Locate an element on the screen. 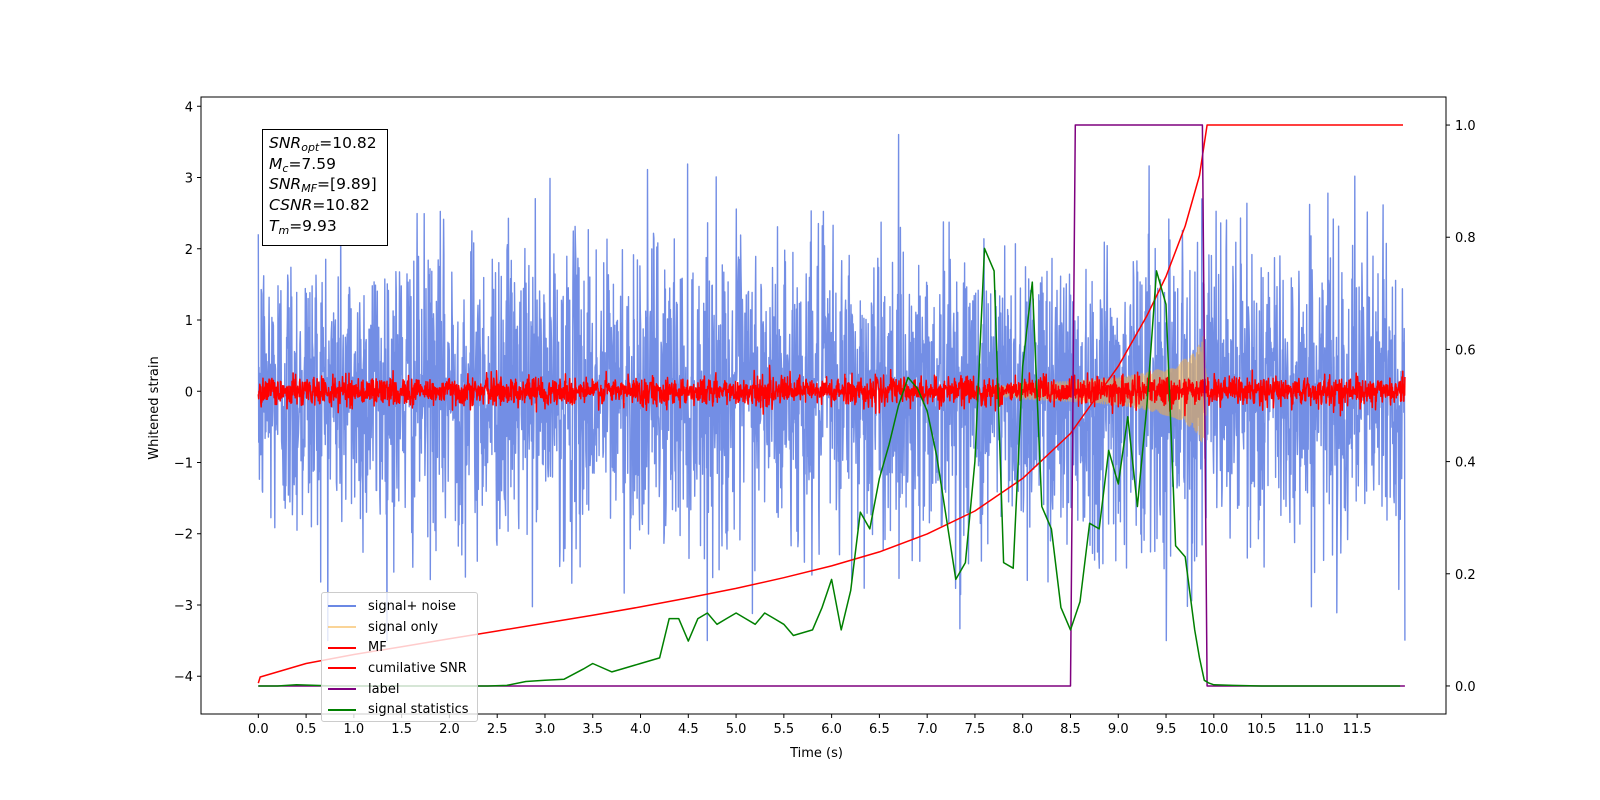  x-tick-label: 6.5 is located at coordinates (879, 729).